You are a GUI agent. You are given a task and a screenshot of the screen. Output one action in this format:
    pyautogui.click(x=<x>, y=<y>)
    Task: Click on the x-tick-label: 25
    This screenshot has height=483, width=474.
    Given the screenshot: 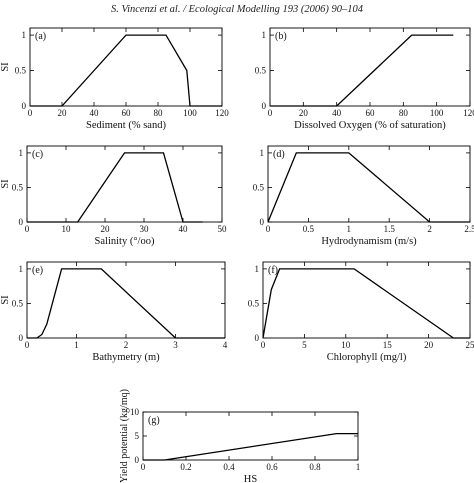 What is the action you would take?
    pyautogui.click(x=470, y=345)
    